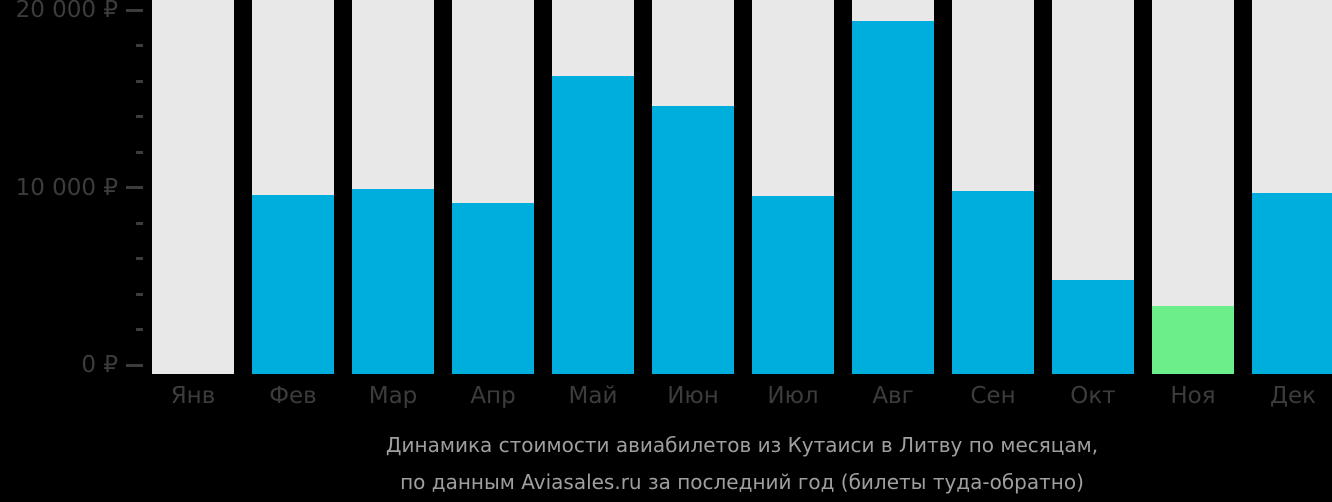 The image size is (1332, 502). I want to click on column-background-jan, so click(193, 187).